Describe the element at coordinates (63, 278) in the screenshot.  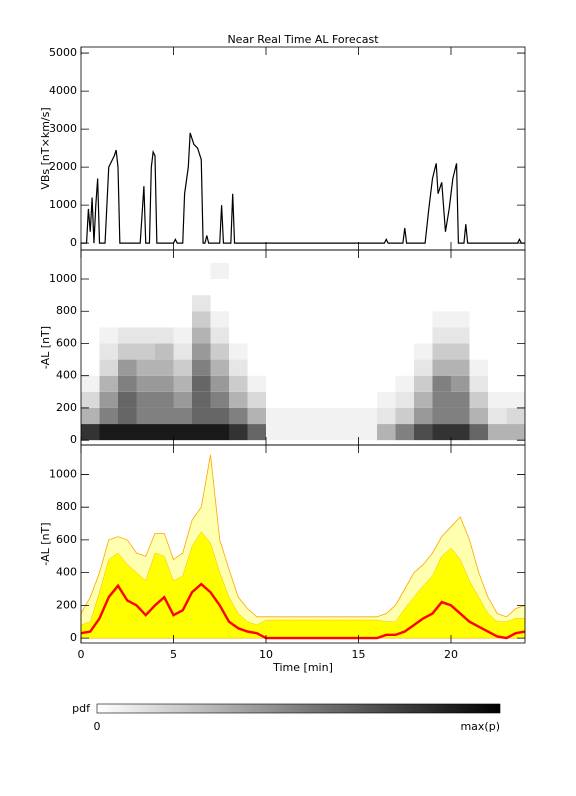
I see `y-tick-label: 1000` at that location.